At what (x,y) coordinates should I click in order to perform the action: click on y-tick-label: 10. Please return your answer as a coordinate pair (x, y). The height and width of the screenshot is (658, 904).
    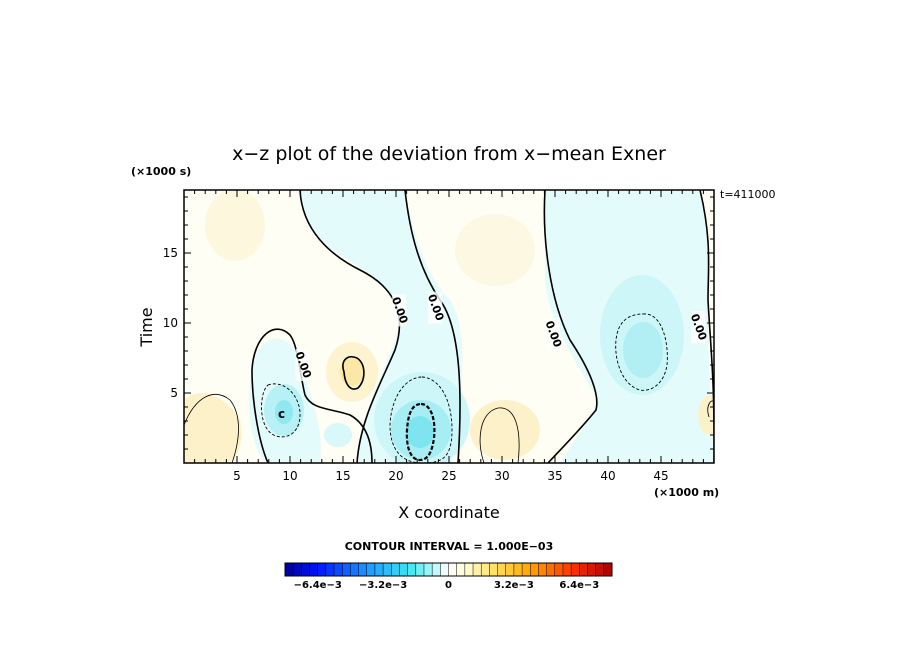
    Looking at the image, I should click on (170, 323).